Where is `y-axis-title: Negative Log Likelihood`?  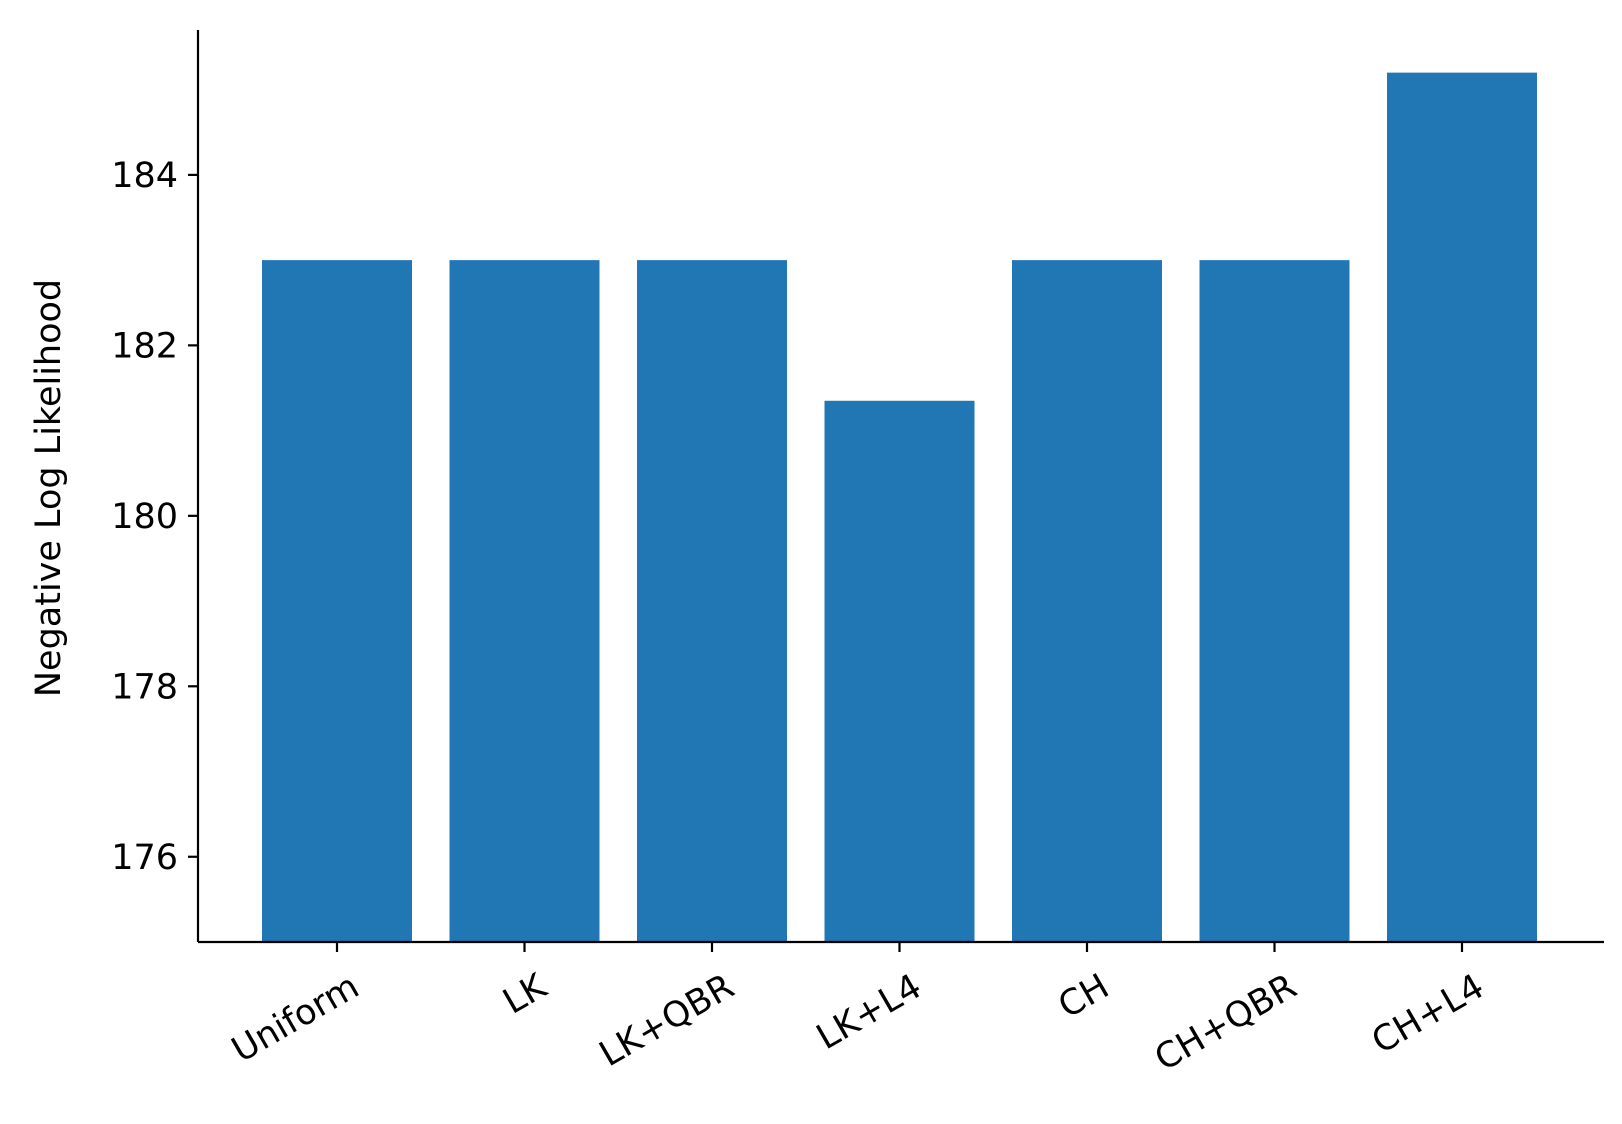 y-axis-title: Negative Log Likelihood is located at coordinates (49, 488).